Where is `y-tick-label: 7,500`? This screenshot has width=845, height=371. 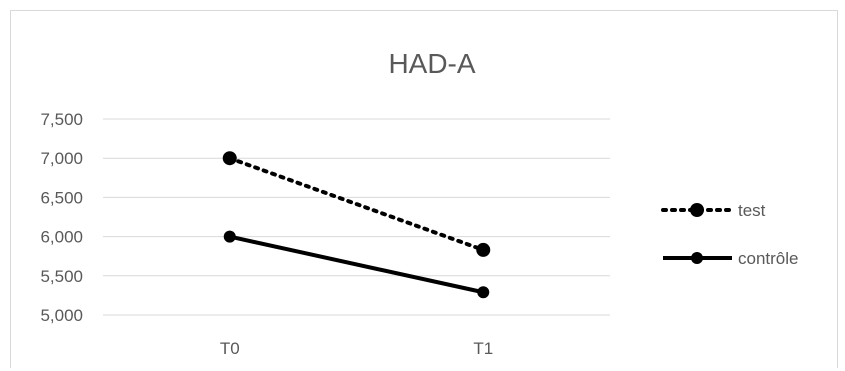 y-tick-label: 7,500 is located at coordinates (61, 119).